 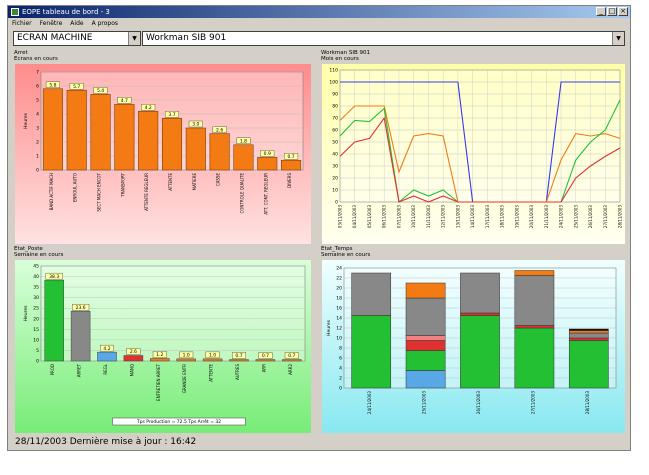 I want to click on footnote-text: Tps Production = 72.5 Tps Arrêt = 32, so click(x=178, y=421).